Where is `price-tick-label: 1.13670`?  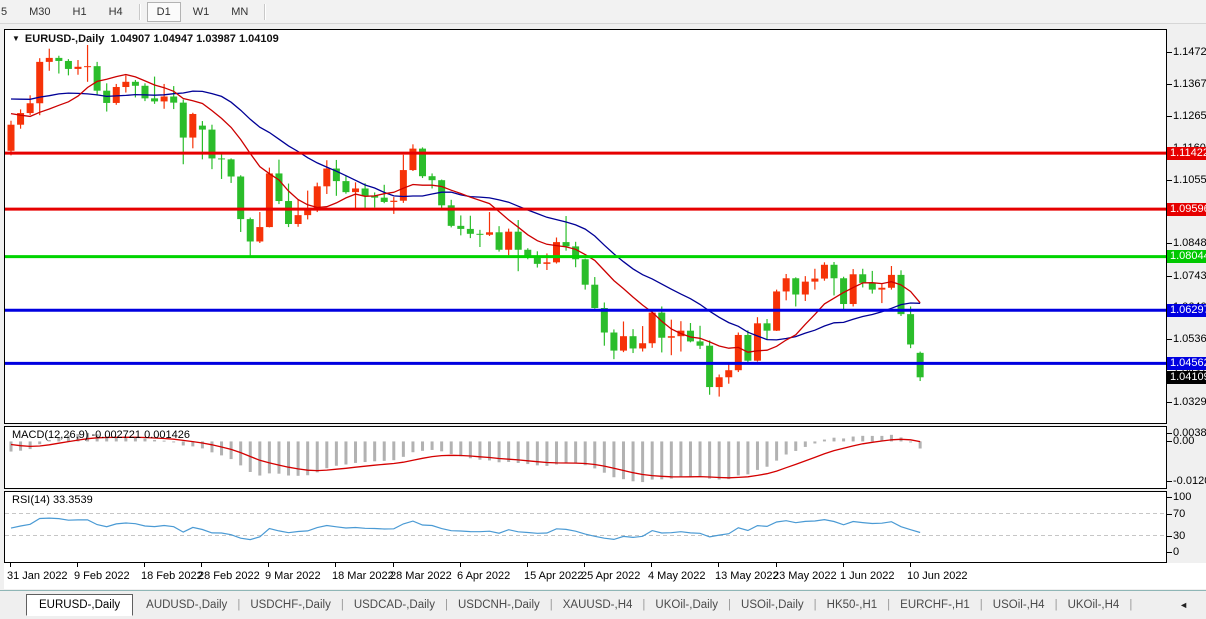
price-tick-label: 1.13670 is located at coordinates (1189, 84).